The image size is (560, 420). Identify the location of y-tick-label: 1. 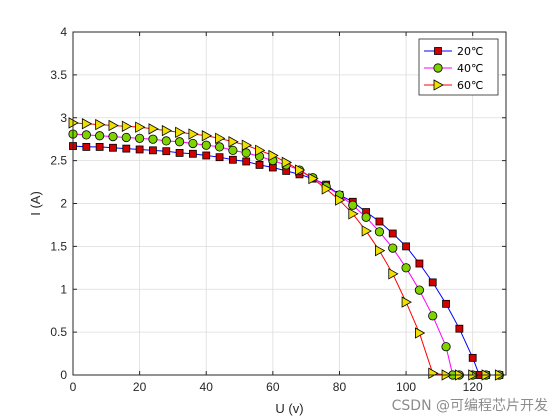
(63, 289).